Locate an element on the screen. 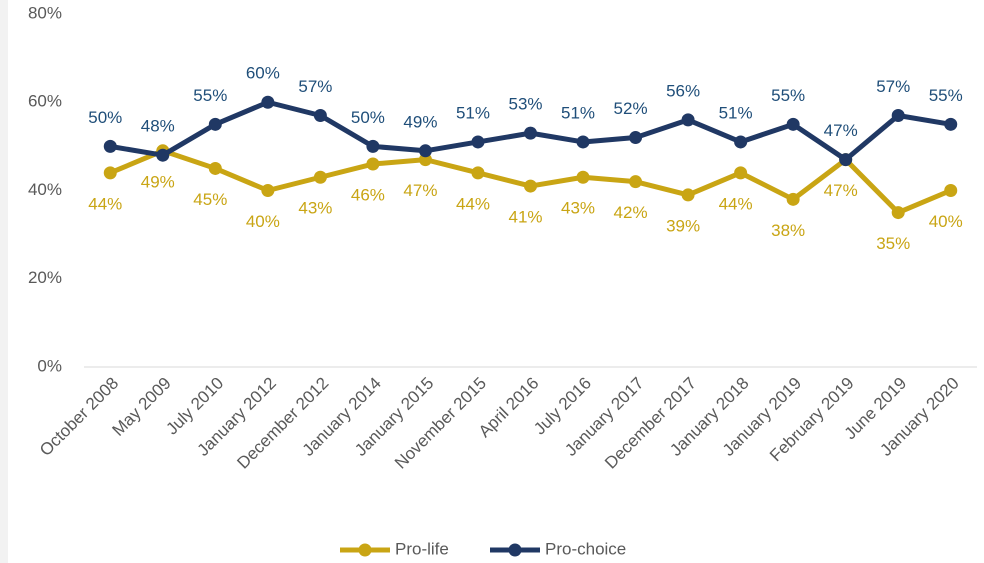  data-label: 53% is located at coordinates (525, 104).